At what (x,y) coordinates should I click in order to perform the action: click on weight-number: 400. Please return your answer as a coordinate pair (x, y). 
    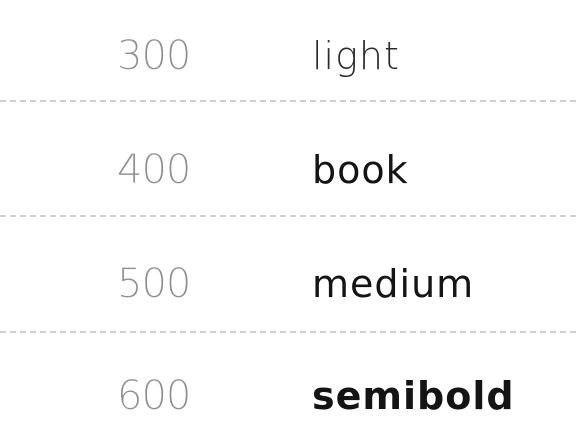
    Looking at the image, I should click on (154, 170).